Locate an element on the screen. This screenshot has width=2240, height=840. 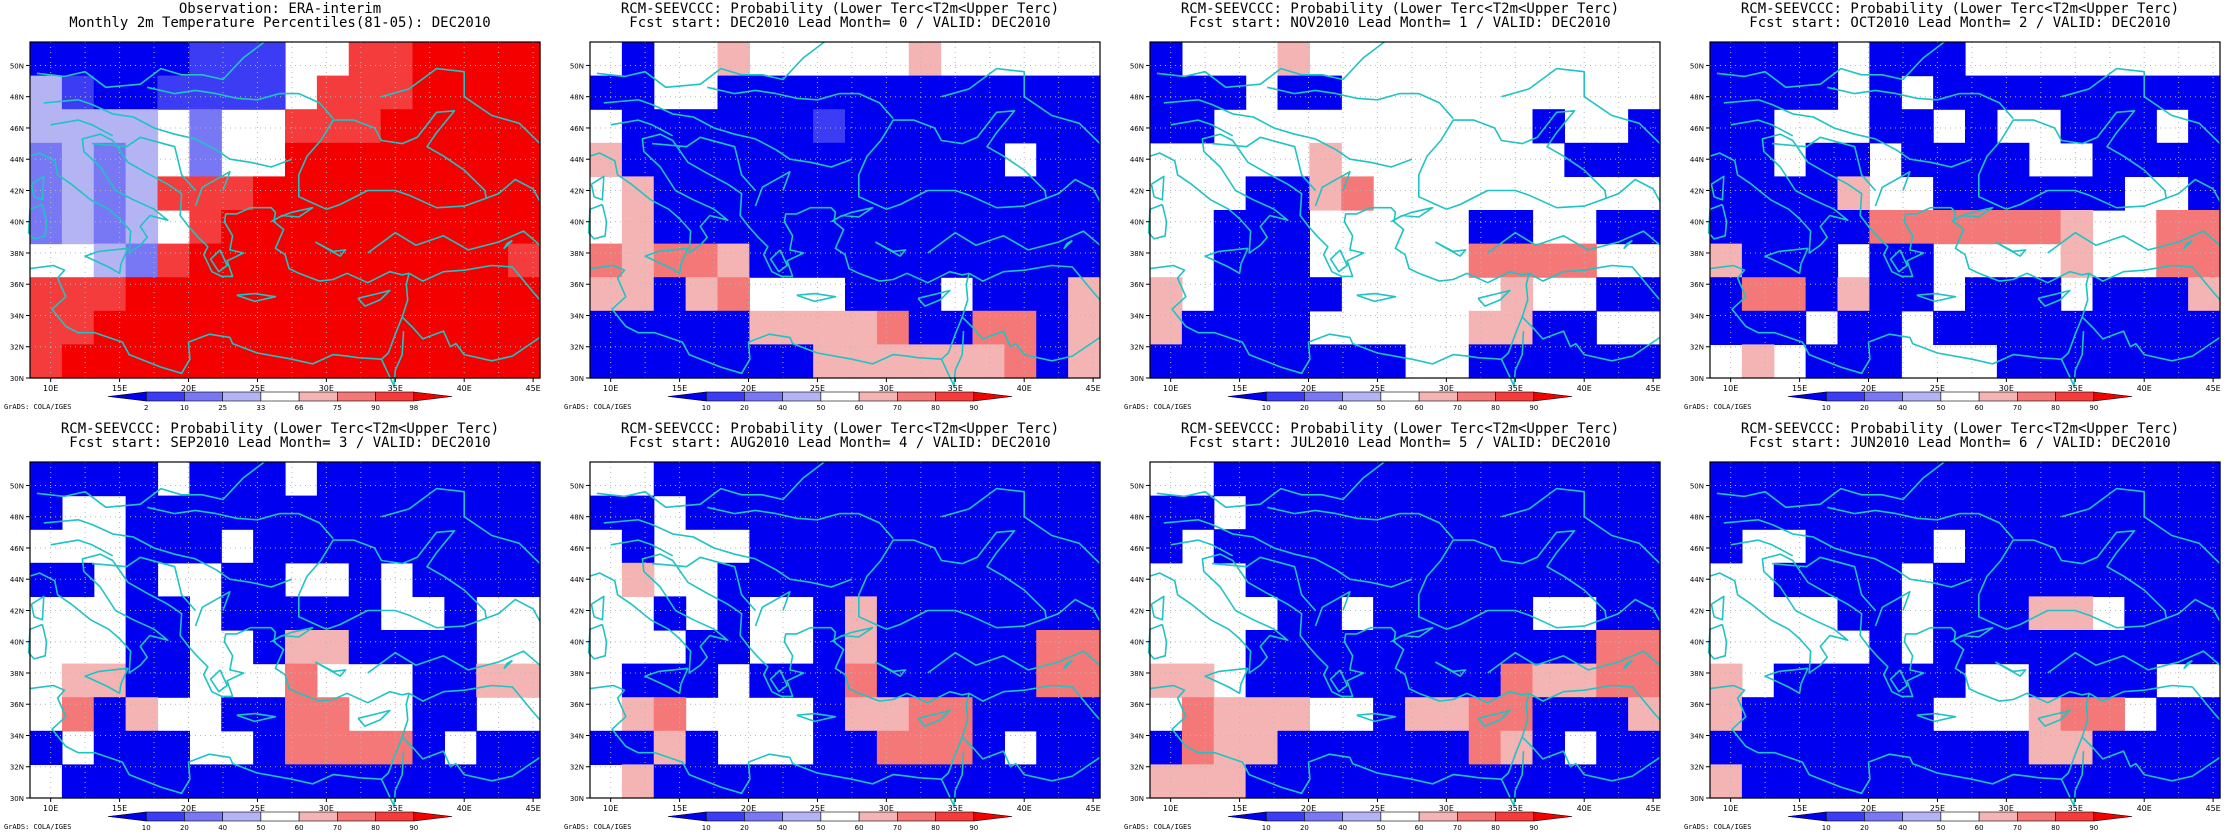
colorbar-label: 70 is located at coordinates (2017, 408).